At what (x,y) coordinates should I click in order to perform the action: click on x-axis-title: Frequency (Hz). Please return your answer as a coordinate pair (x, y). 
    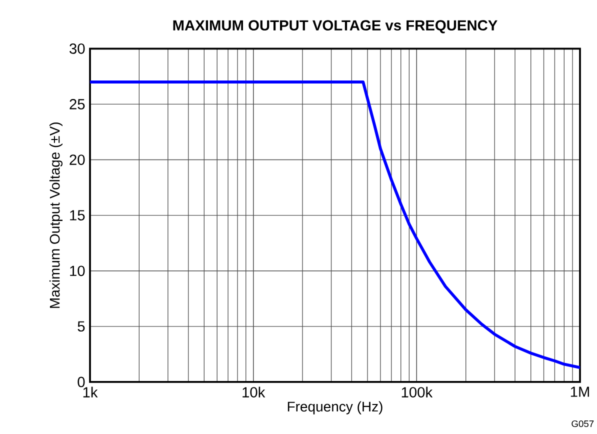
    Looking at the image, I should click on (335, 407).